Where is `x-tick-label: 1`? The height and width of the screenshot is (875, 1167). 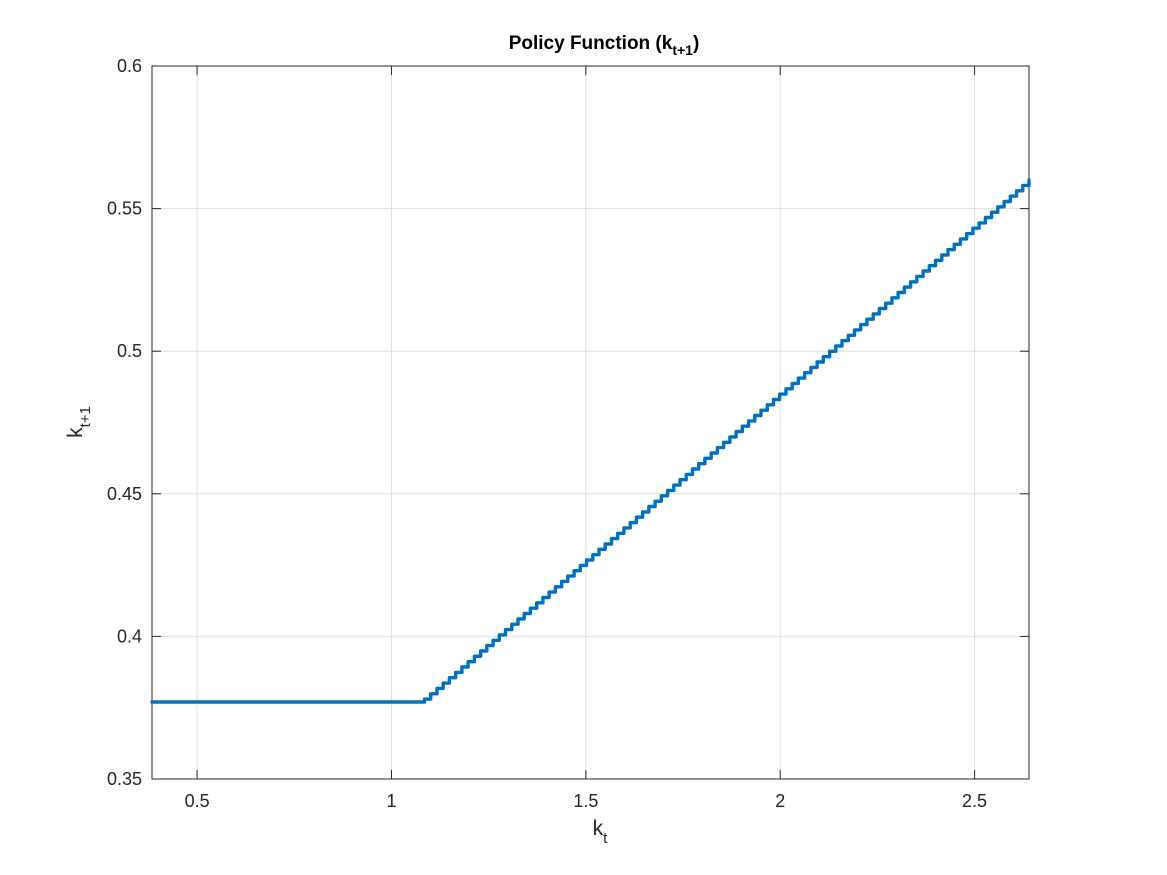 x-tick-label: 1 is located at coordinates (391, 801).